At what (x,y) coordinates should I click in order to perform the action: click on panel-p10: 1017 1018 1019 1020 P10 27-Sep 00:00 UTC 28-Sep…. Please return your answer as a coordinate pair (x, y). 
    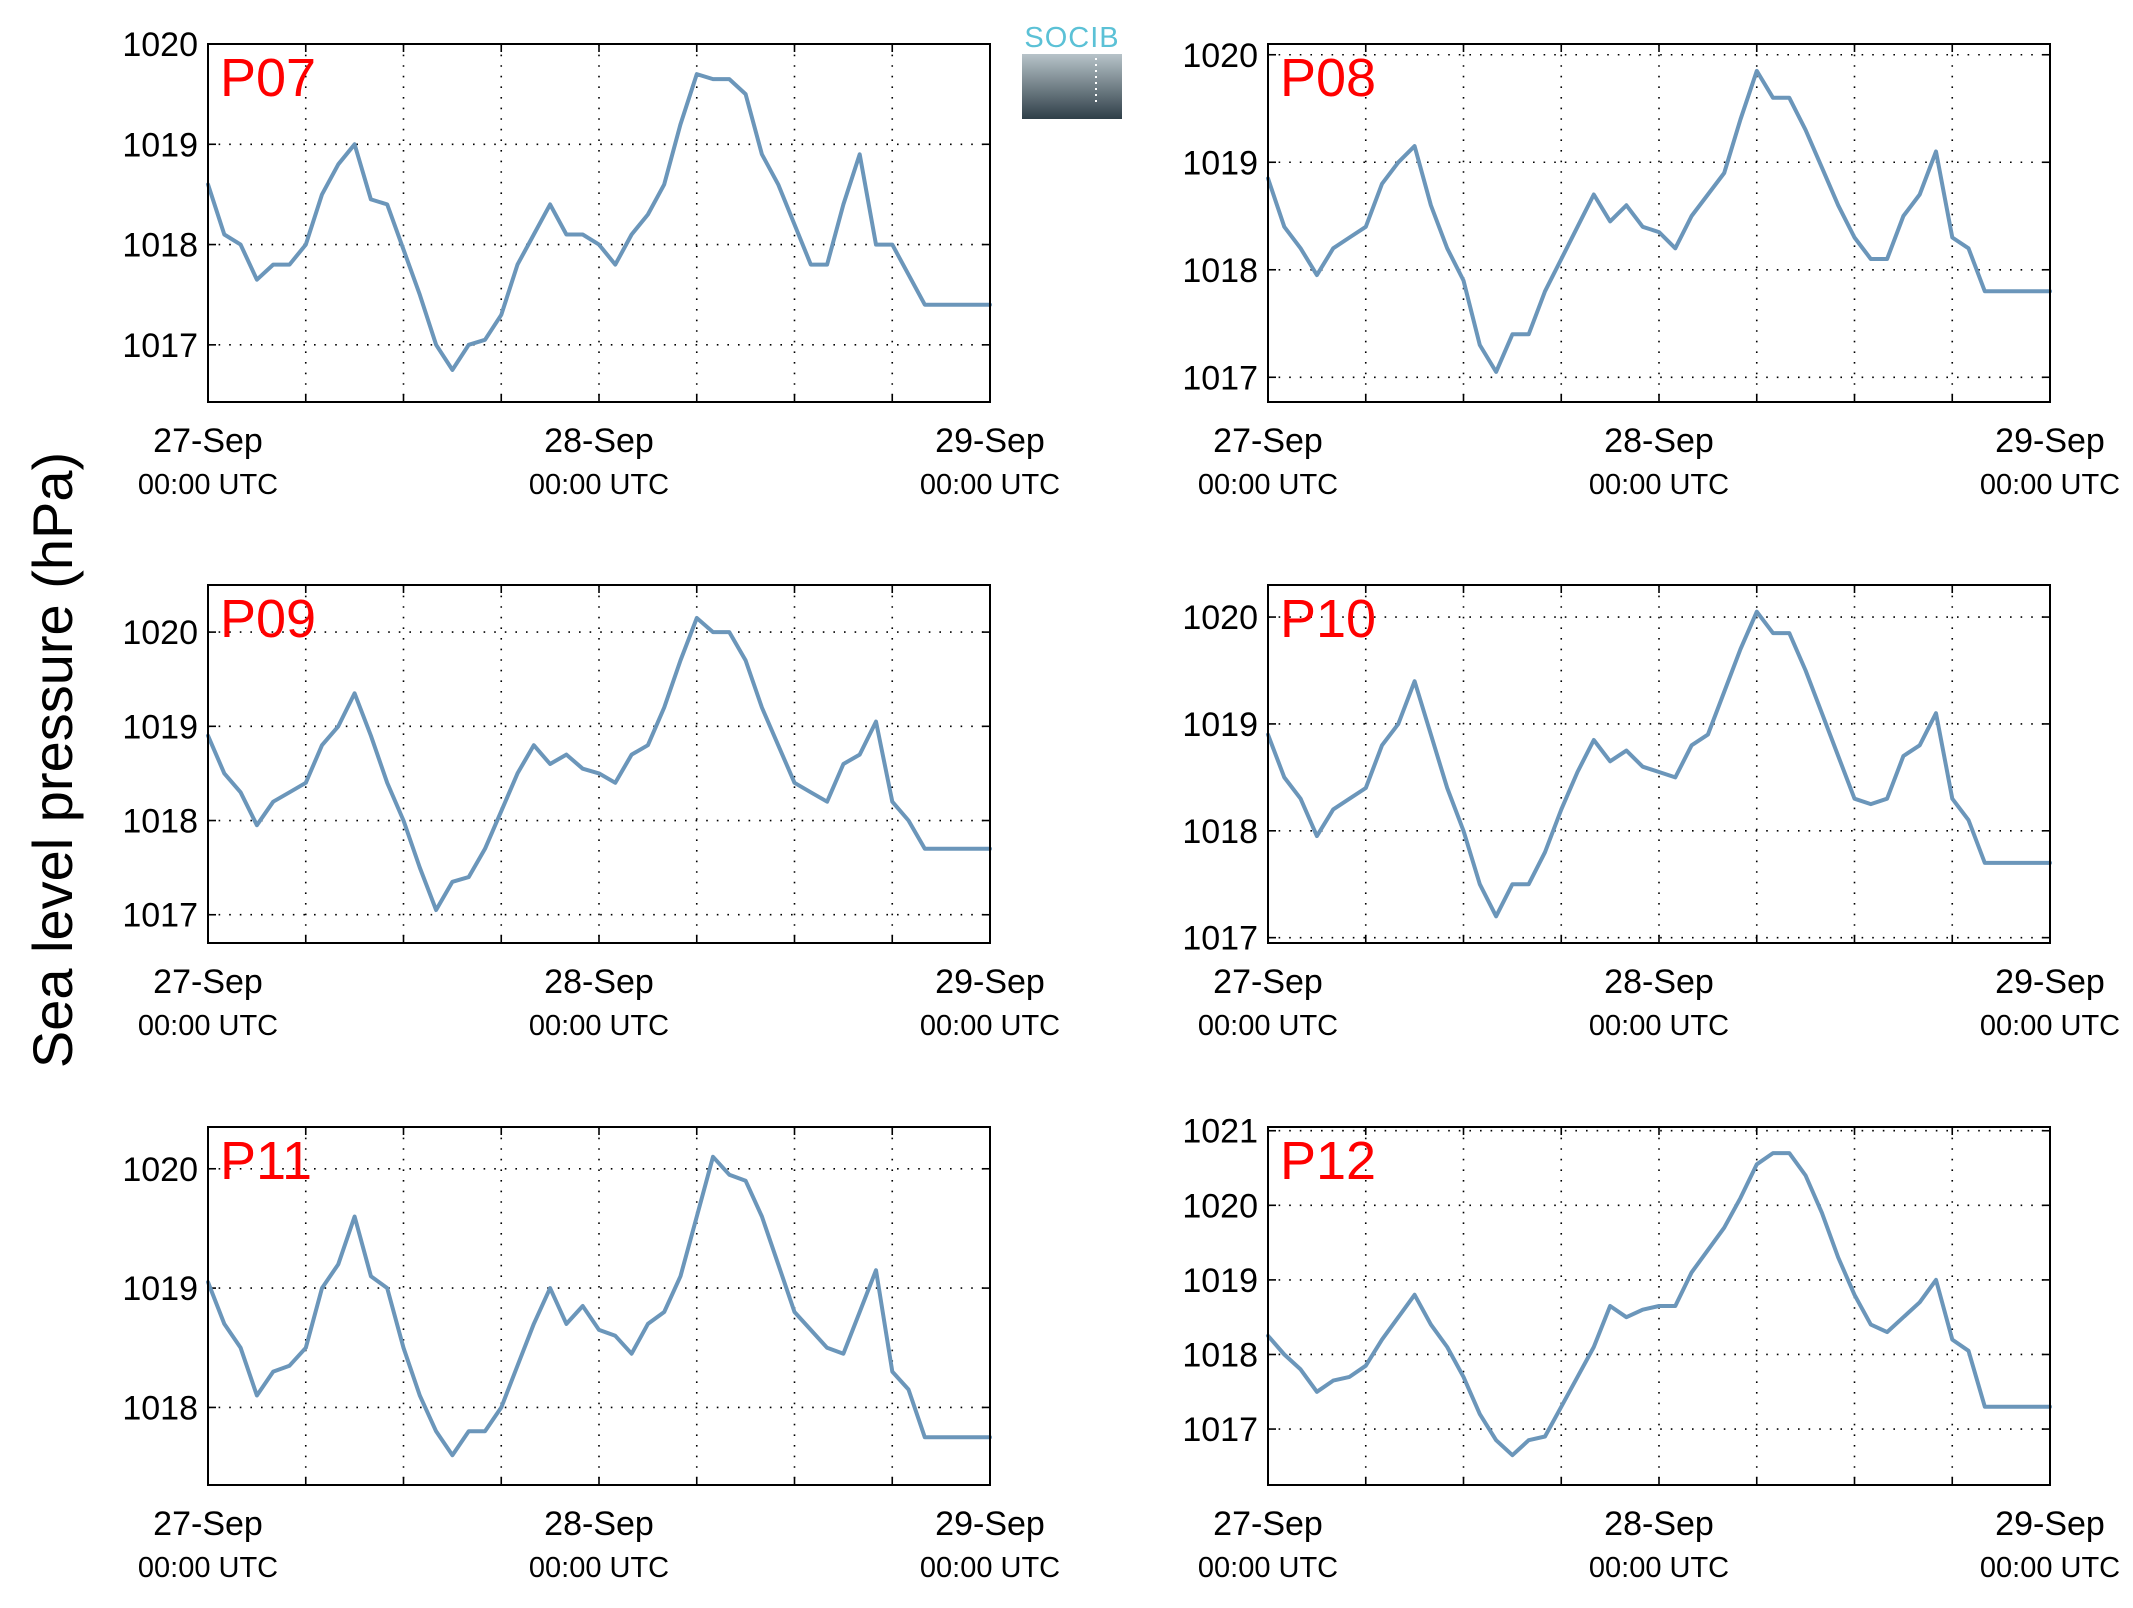
    Looking at the image, I should click on (1651, 813).